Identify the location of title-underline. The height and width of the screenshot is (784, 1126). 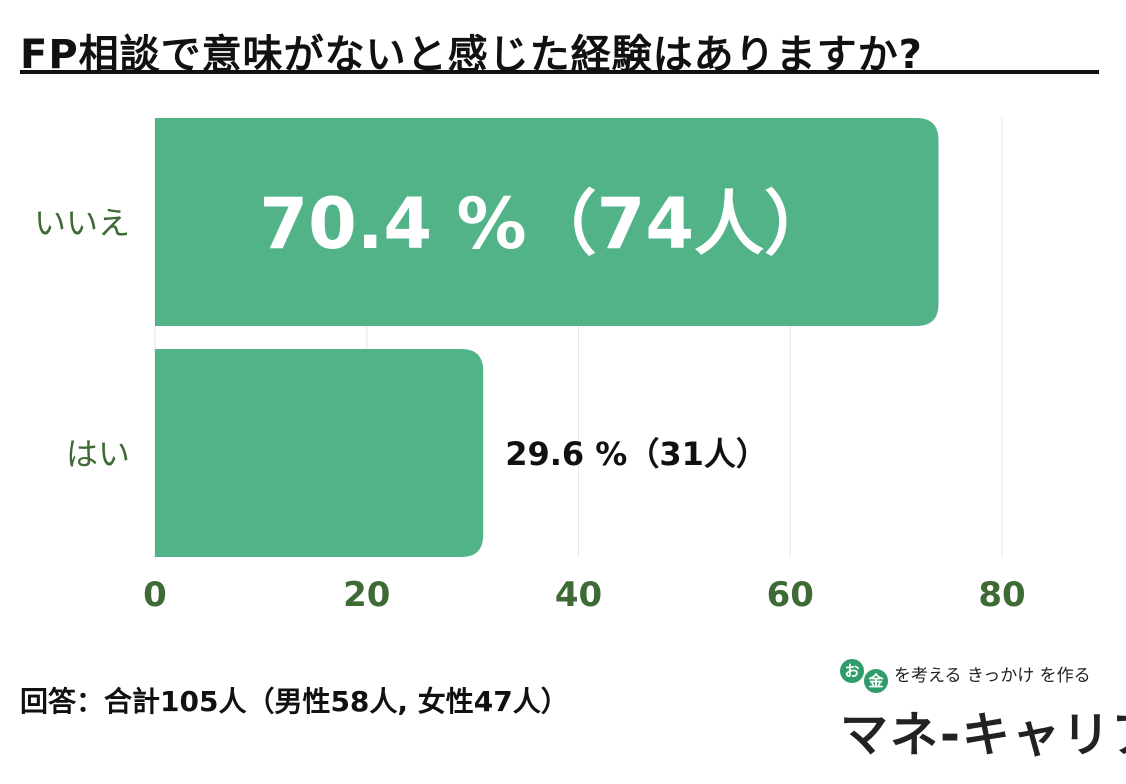
(559, 72).